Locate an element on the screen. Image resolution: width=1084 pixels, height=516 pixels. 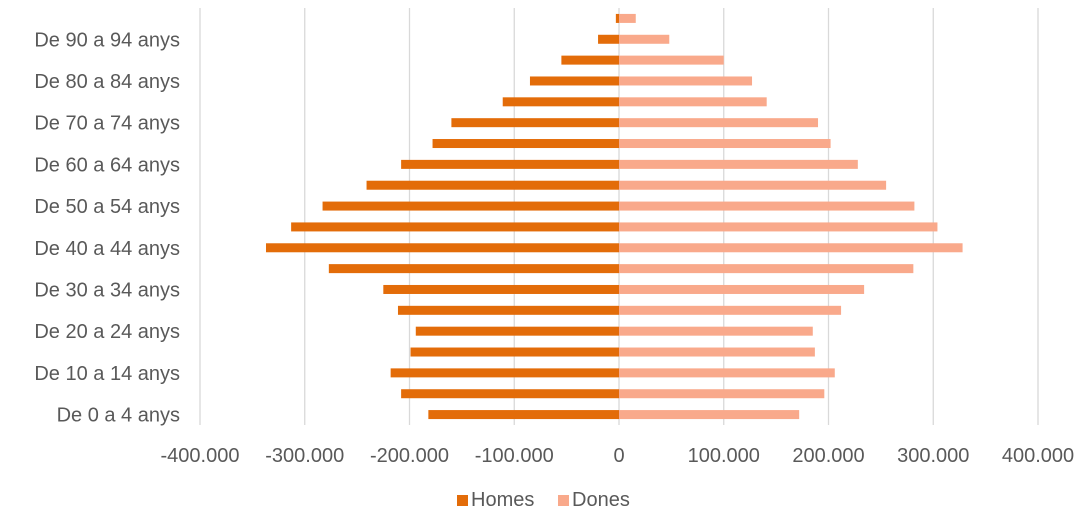
legend-swatch-dones is located at coordinates (563, 500).